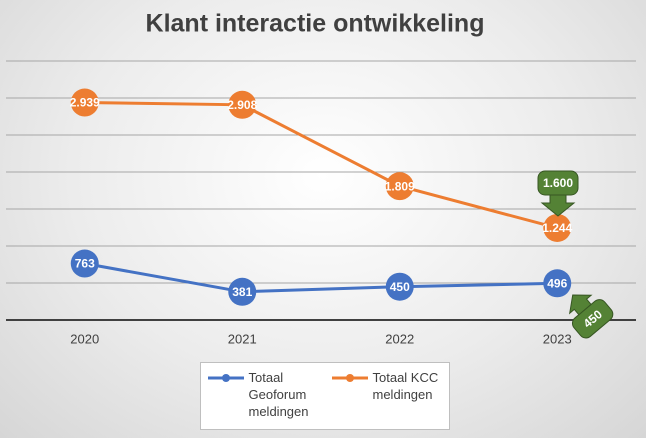 The height and width of the screenshot is (438, 646). I want to click on legend-label: Totaal Geoforum meldingen, so click(278, 394).